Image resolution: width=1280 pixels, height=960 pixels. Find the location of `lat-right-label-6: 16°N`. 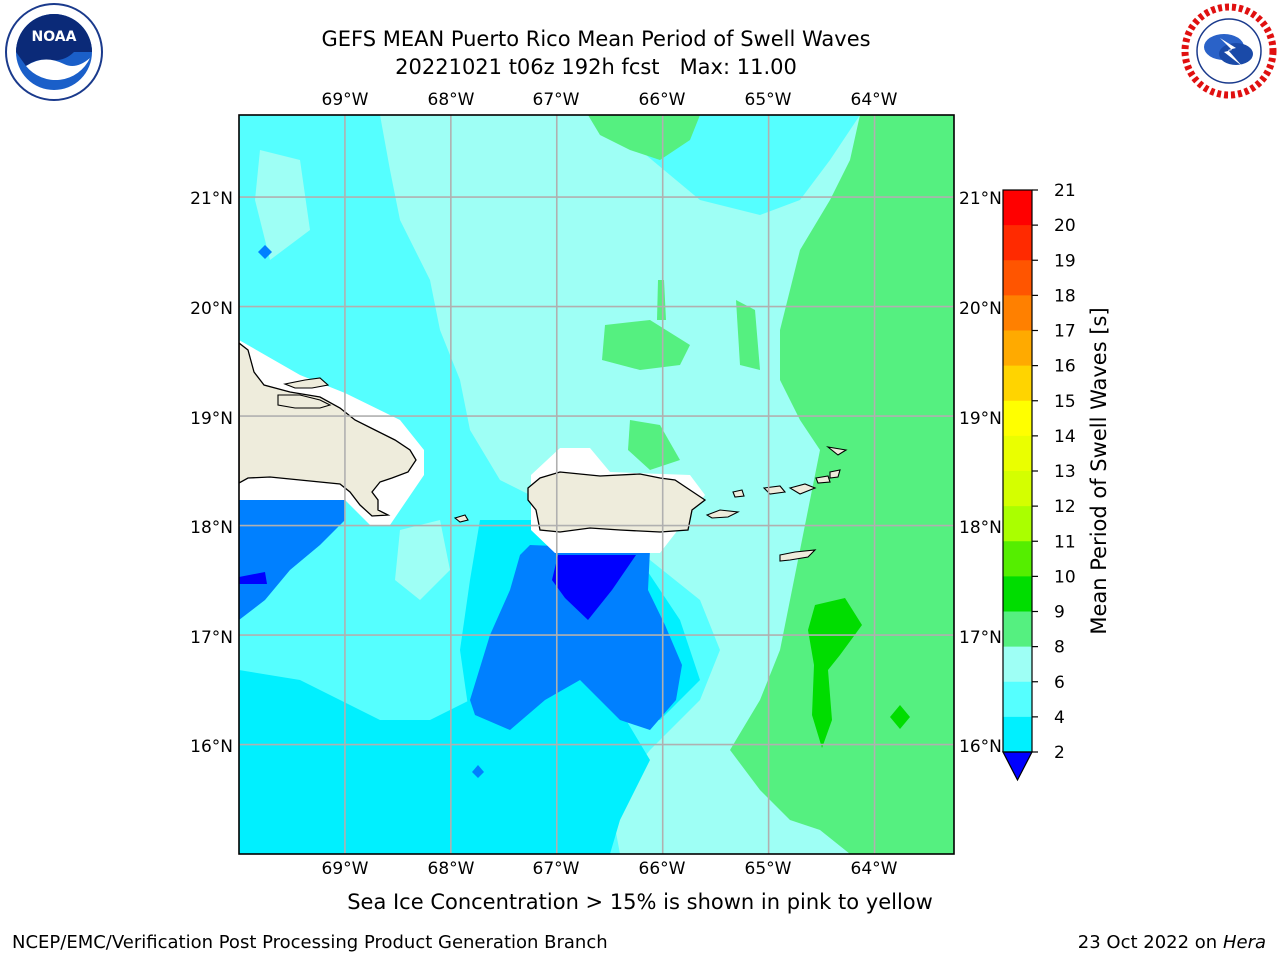

lat-right-label-6: 16°N is located at coordinates (980, 747).